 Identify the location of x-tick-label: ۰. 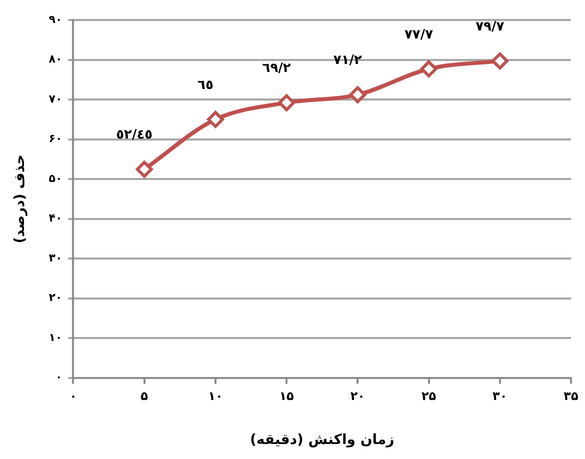
(73, 396).